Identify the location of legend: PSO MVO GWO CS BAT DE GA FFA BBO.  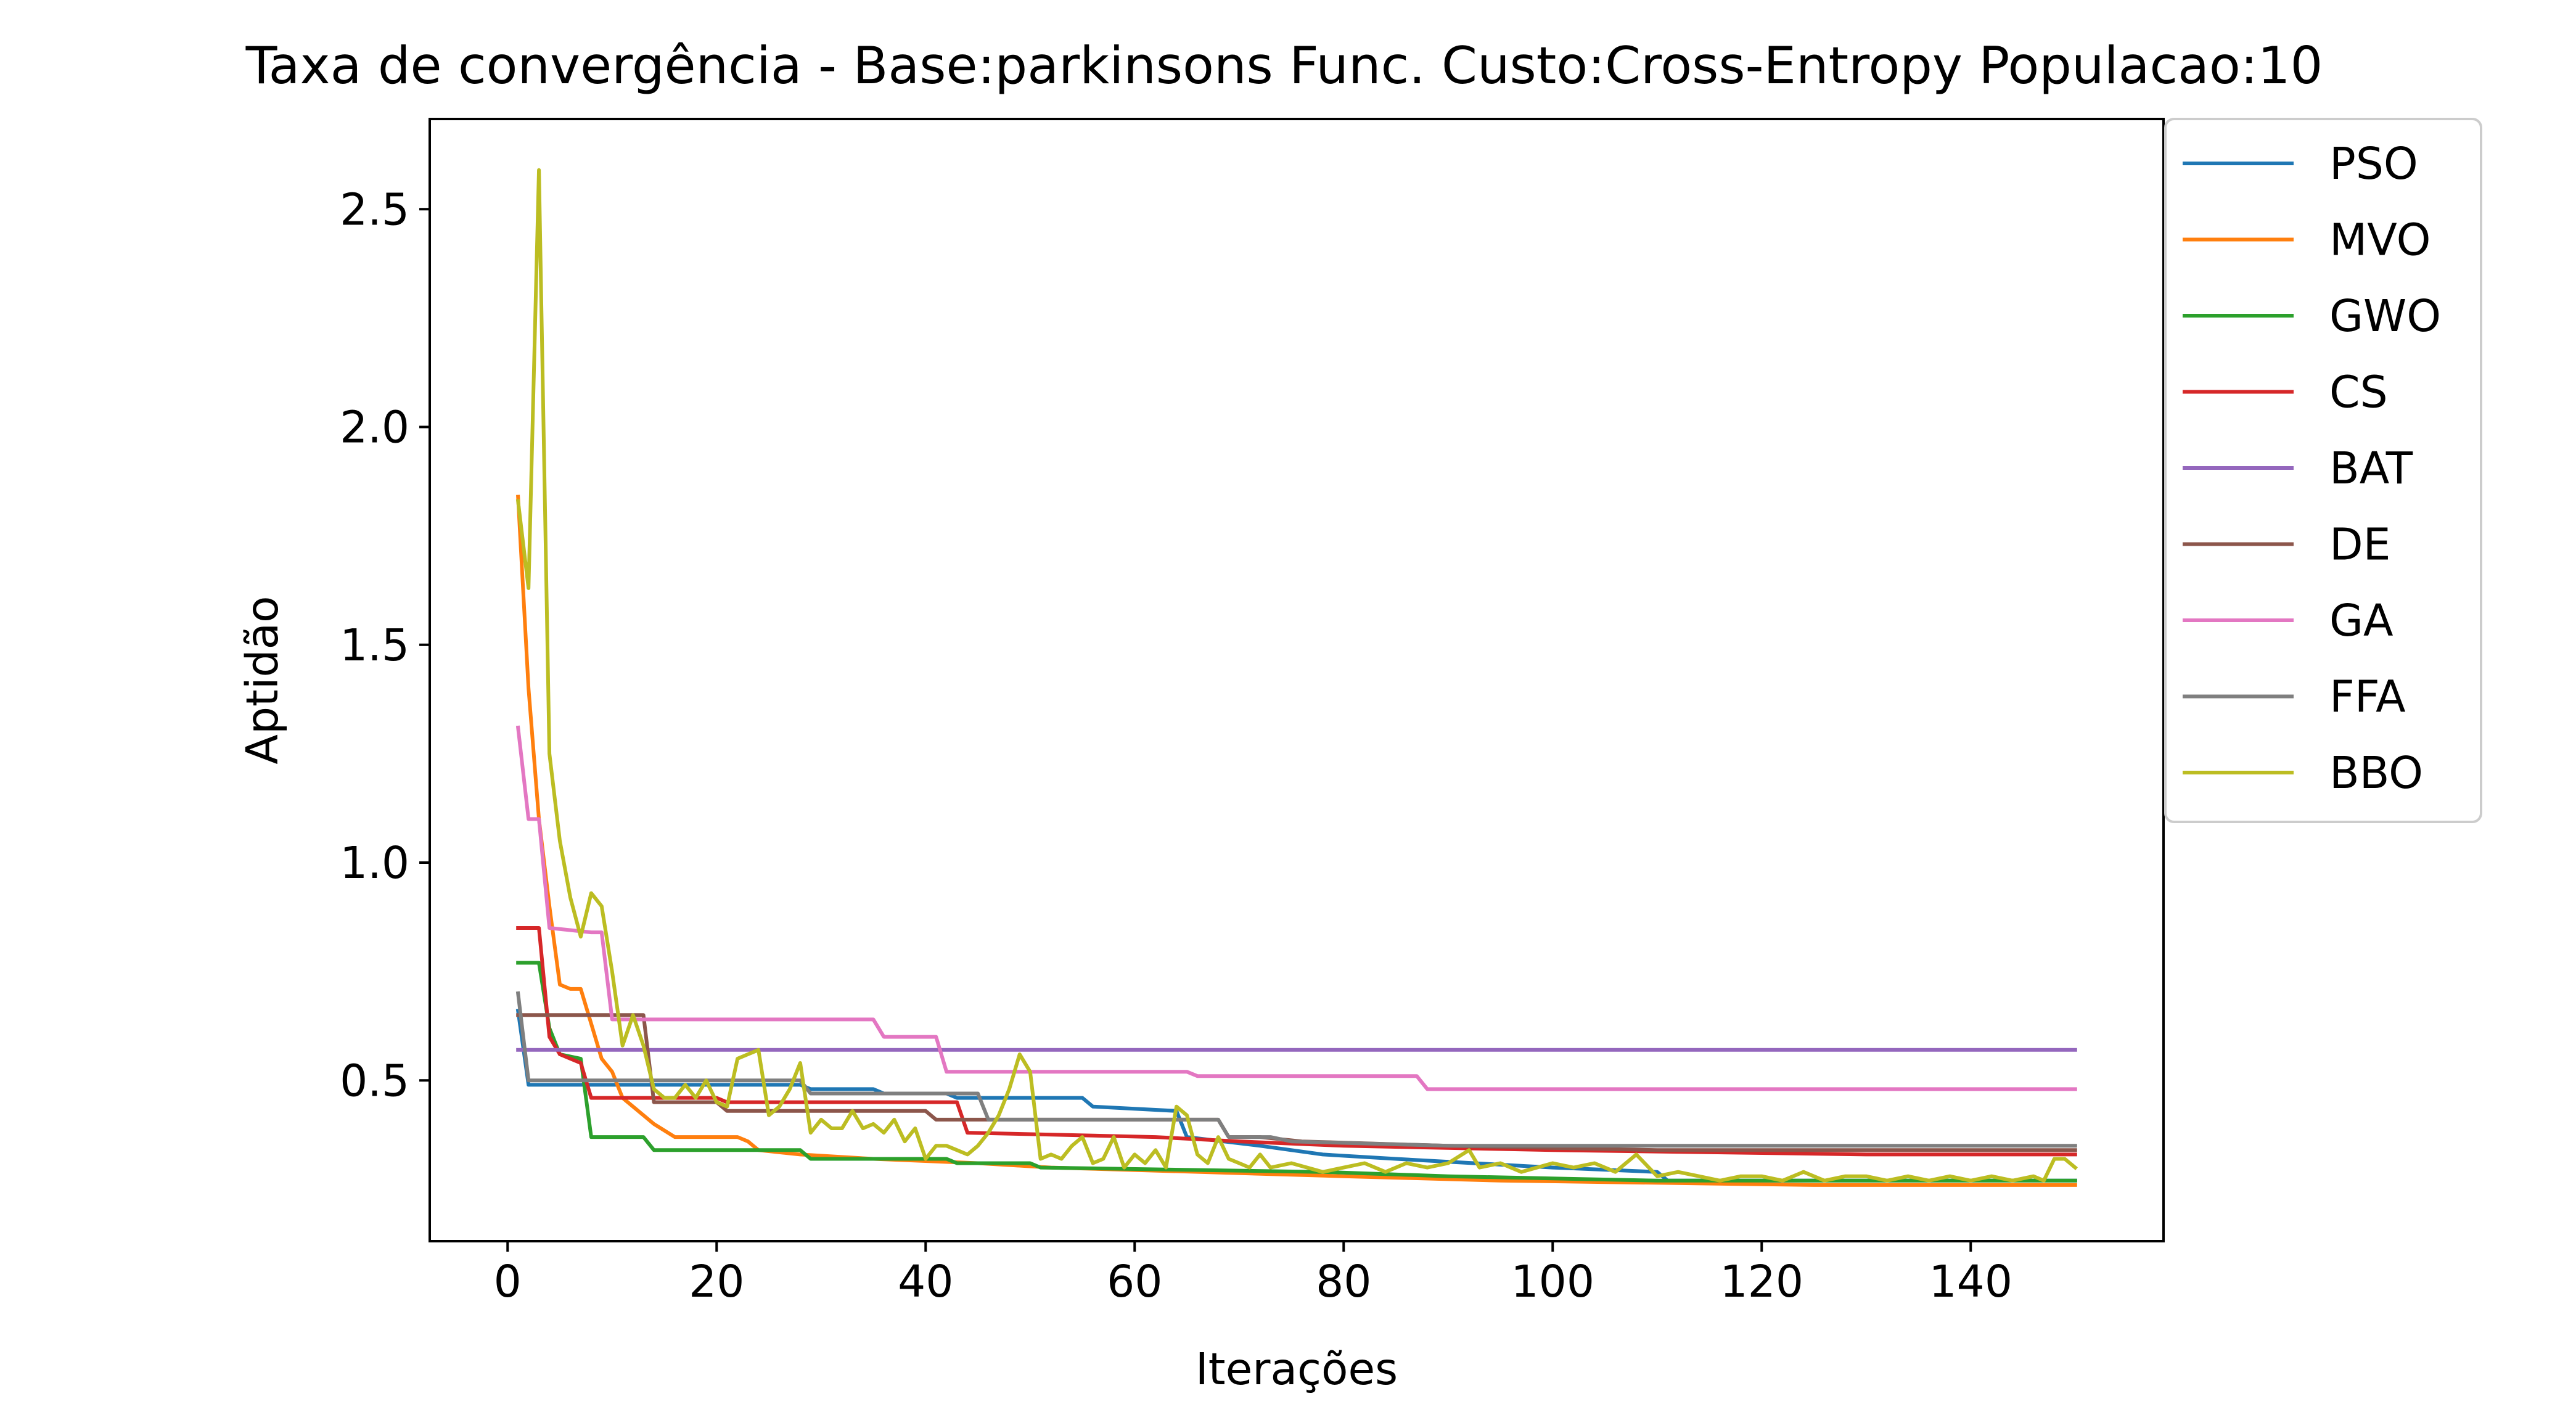
(2323, 470).